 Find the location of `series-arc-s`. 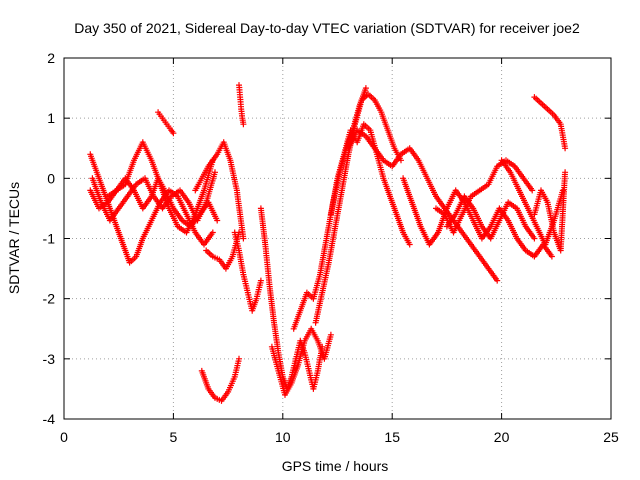

series-arc-s is located at coordinates (490, 217).